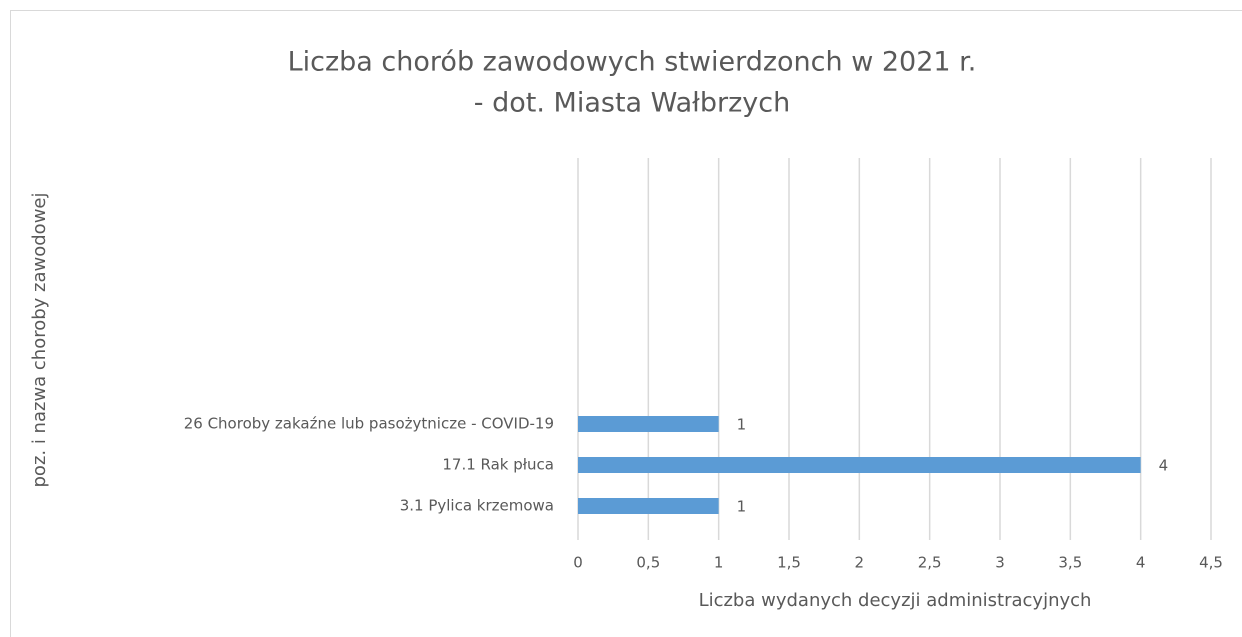  Describe the element at coordinates (719, 563) in the screenshot. I see `x-tick-label: 1` at that location.